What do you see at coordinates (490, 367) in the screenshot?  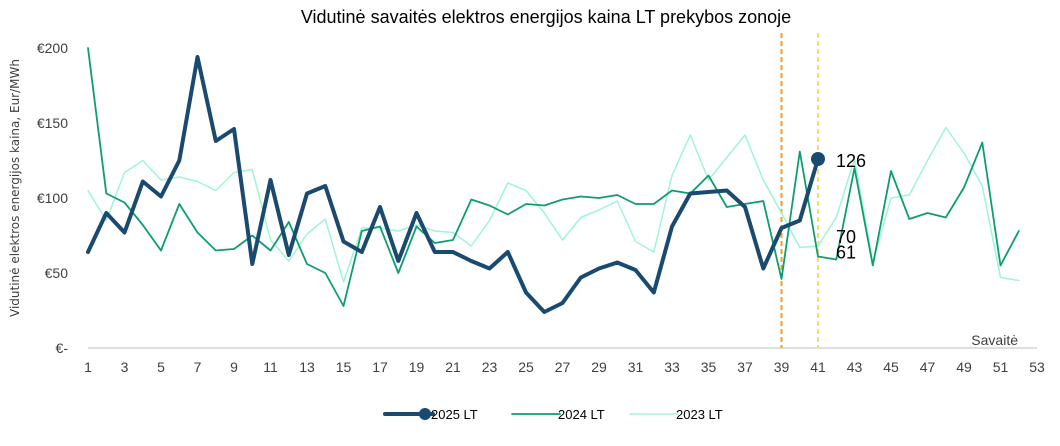 I see `x-tick-label: 23` at bounding box center [490, 367].